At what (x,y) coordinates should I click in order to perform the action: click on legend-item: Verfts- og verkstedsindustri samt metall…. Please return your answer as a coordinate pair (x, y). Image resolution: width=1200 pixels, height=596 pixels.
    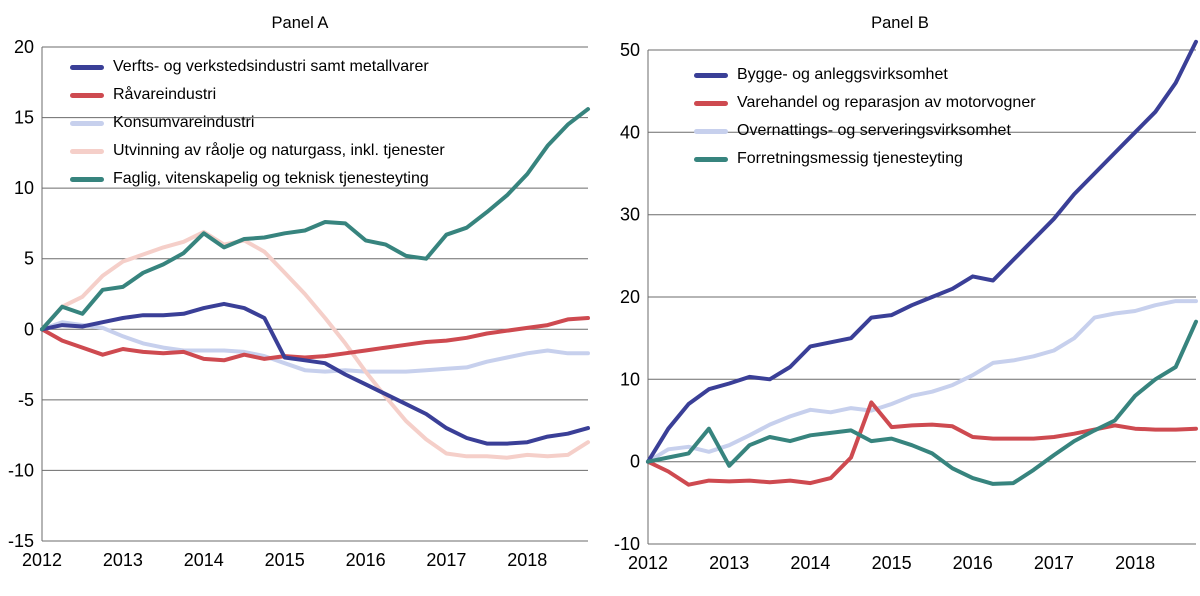
    Looking at the image, I should click on (257, 67).